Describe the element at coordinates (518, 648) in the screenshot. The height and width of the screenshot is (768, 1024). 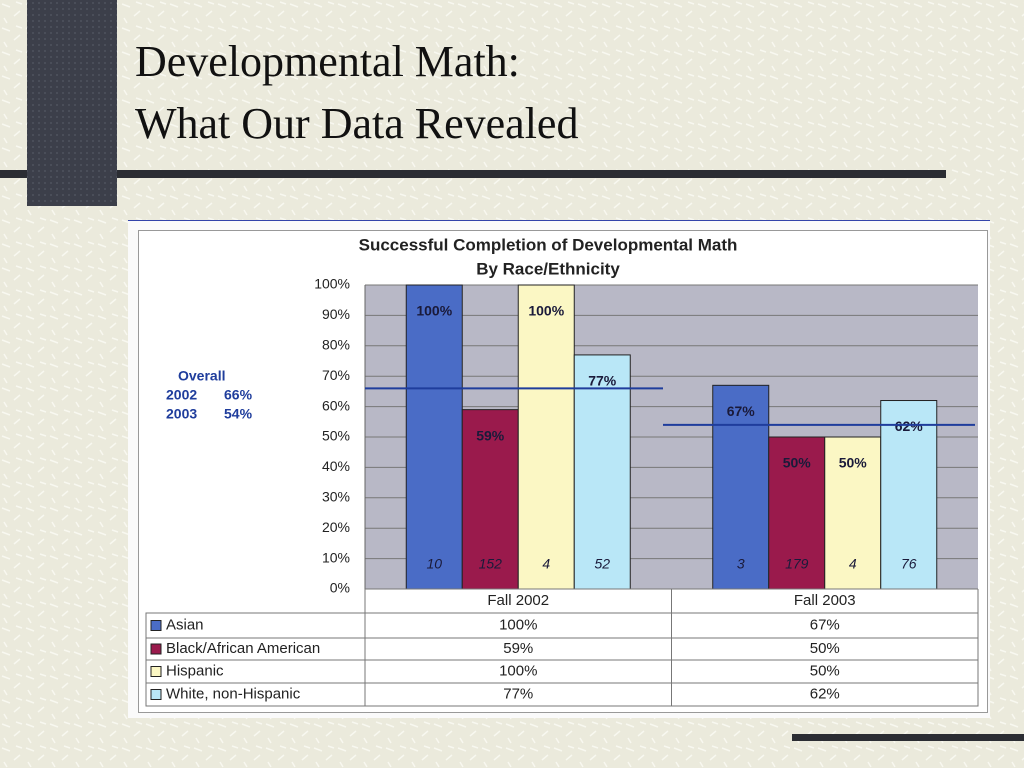
I see `table-cell: 59%` at that location.